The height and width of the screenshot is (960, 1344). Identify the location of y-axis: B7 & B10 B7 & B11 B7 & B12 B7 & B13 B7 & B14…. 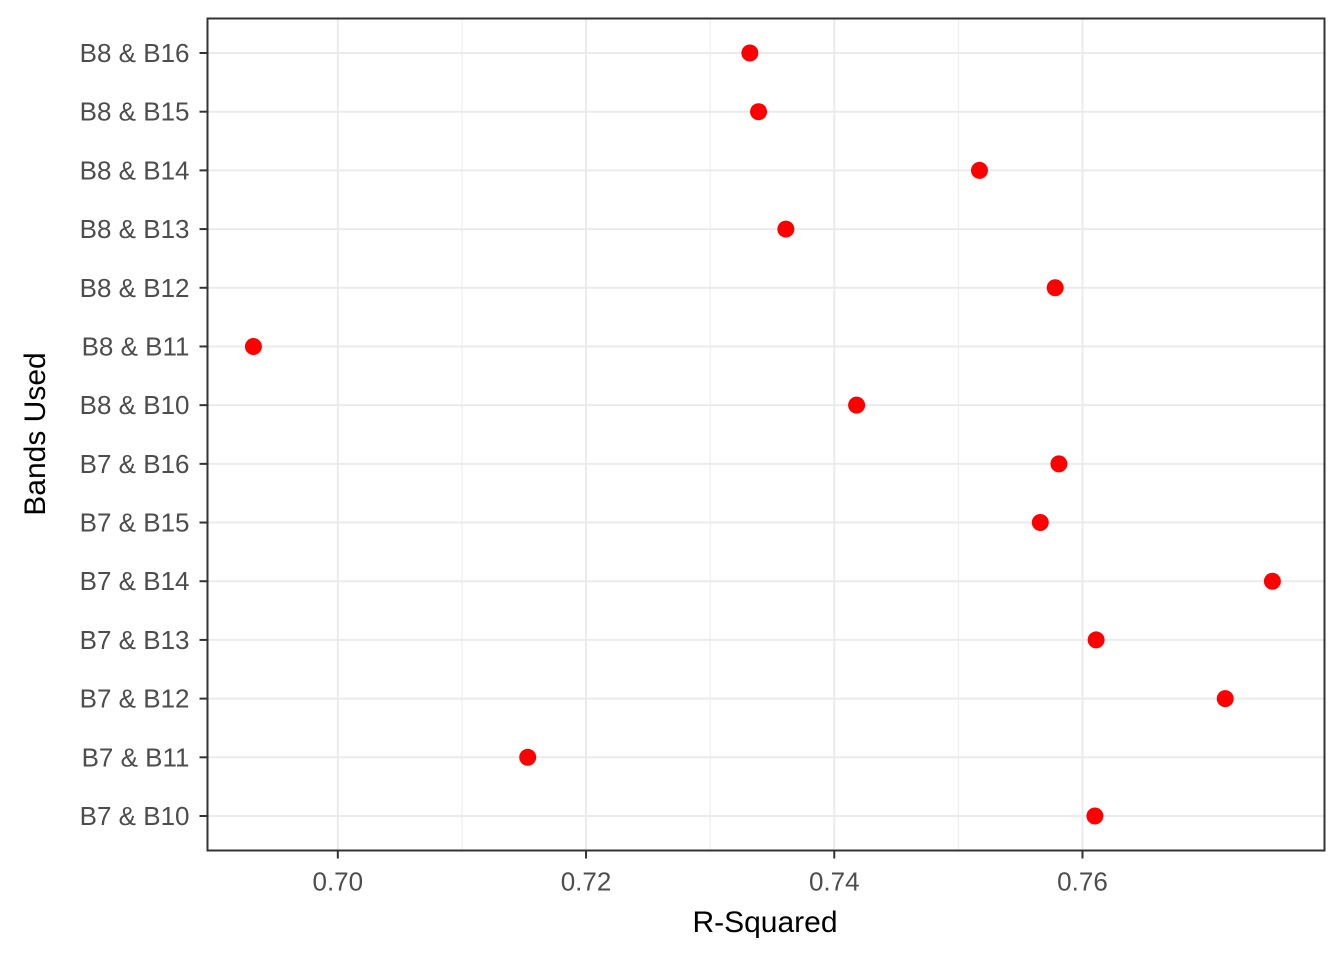
(144, 434).